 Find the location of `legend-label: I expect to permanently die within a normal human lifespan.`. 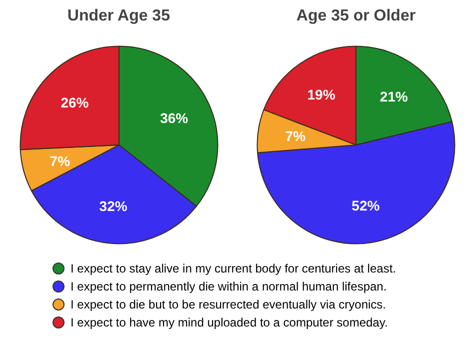

legend-label: I expect to permanently die within a normal human lifespan. is located at coordinates (228, 287).